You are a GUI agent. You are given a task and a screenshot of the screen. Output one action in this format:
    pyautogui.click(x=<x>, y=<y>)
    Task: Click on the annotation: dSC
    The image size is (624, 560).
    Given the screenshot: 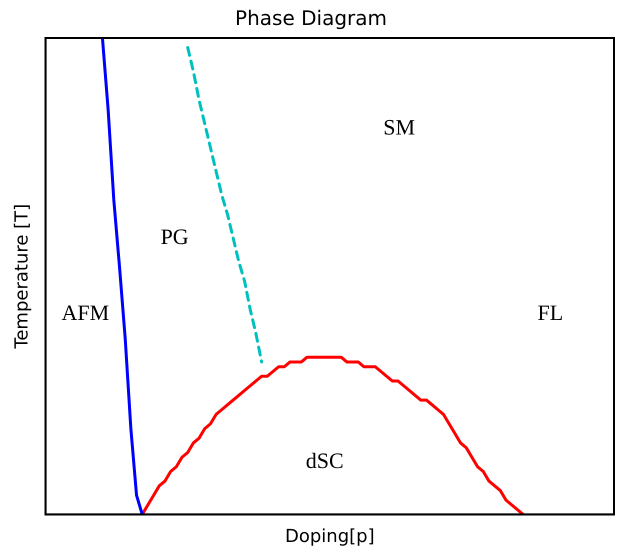 What is the action you would take?
    pyautogui.click(x=325, y=460)
    